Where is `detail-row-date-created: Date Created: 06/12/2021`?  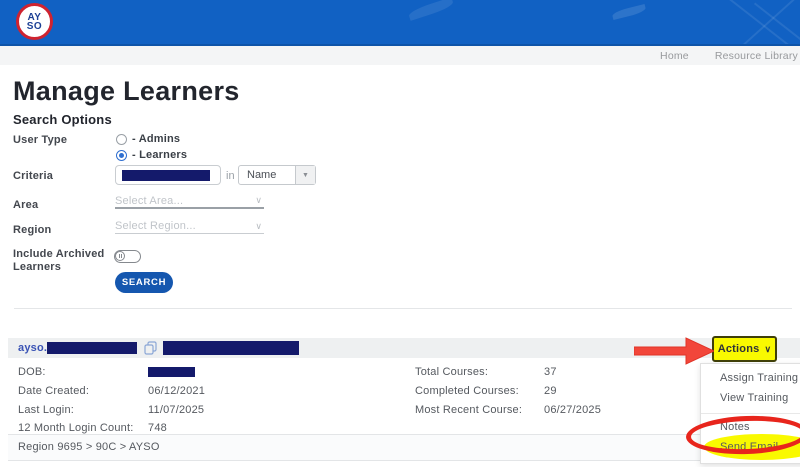
detail-row-date-created: Date Created: 06/12/2021 is located at coordinates (111, 391).